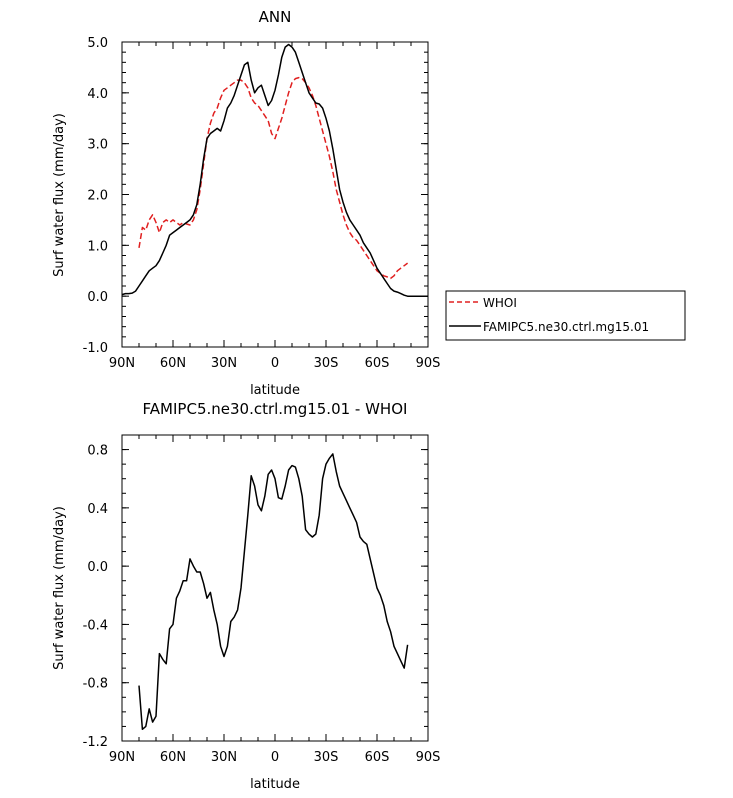 The height and width of the screenshot is (798, 733). Describe the element at coordinates (273, 178) in the screenshot. I see `series-line-whoi` at that location.